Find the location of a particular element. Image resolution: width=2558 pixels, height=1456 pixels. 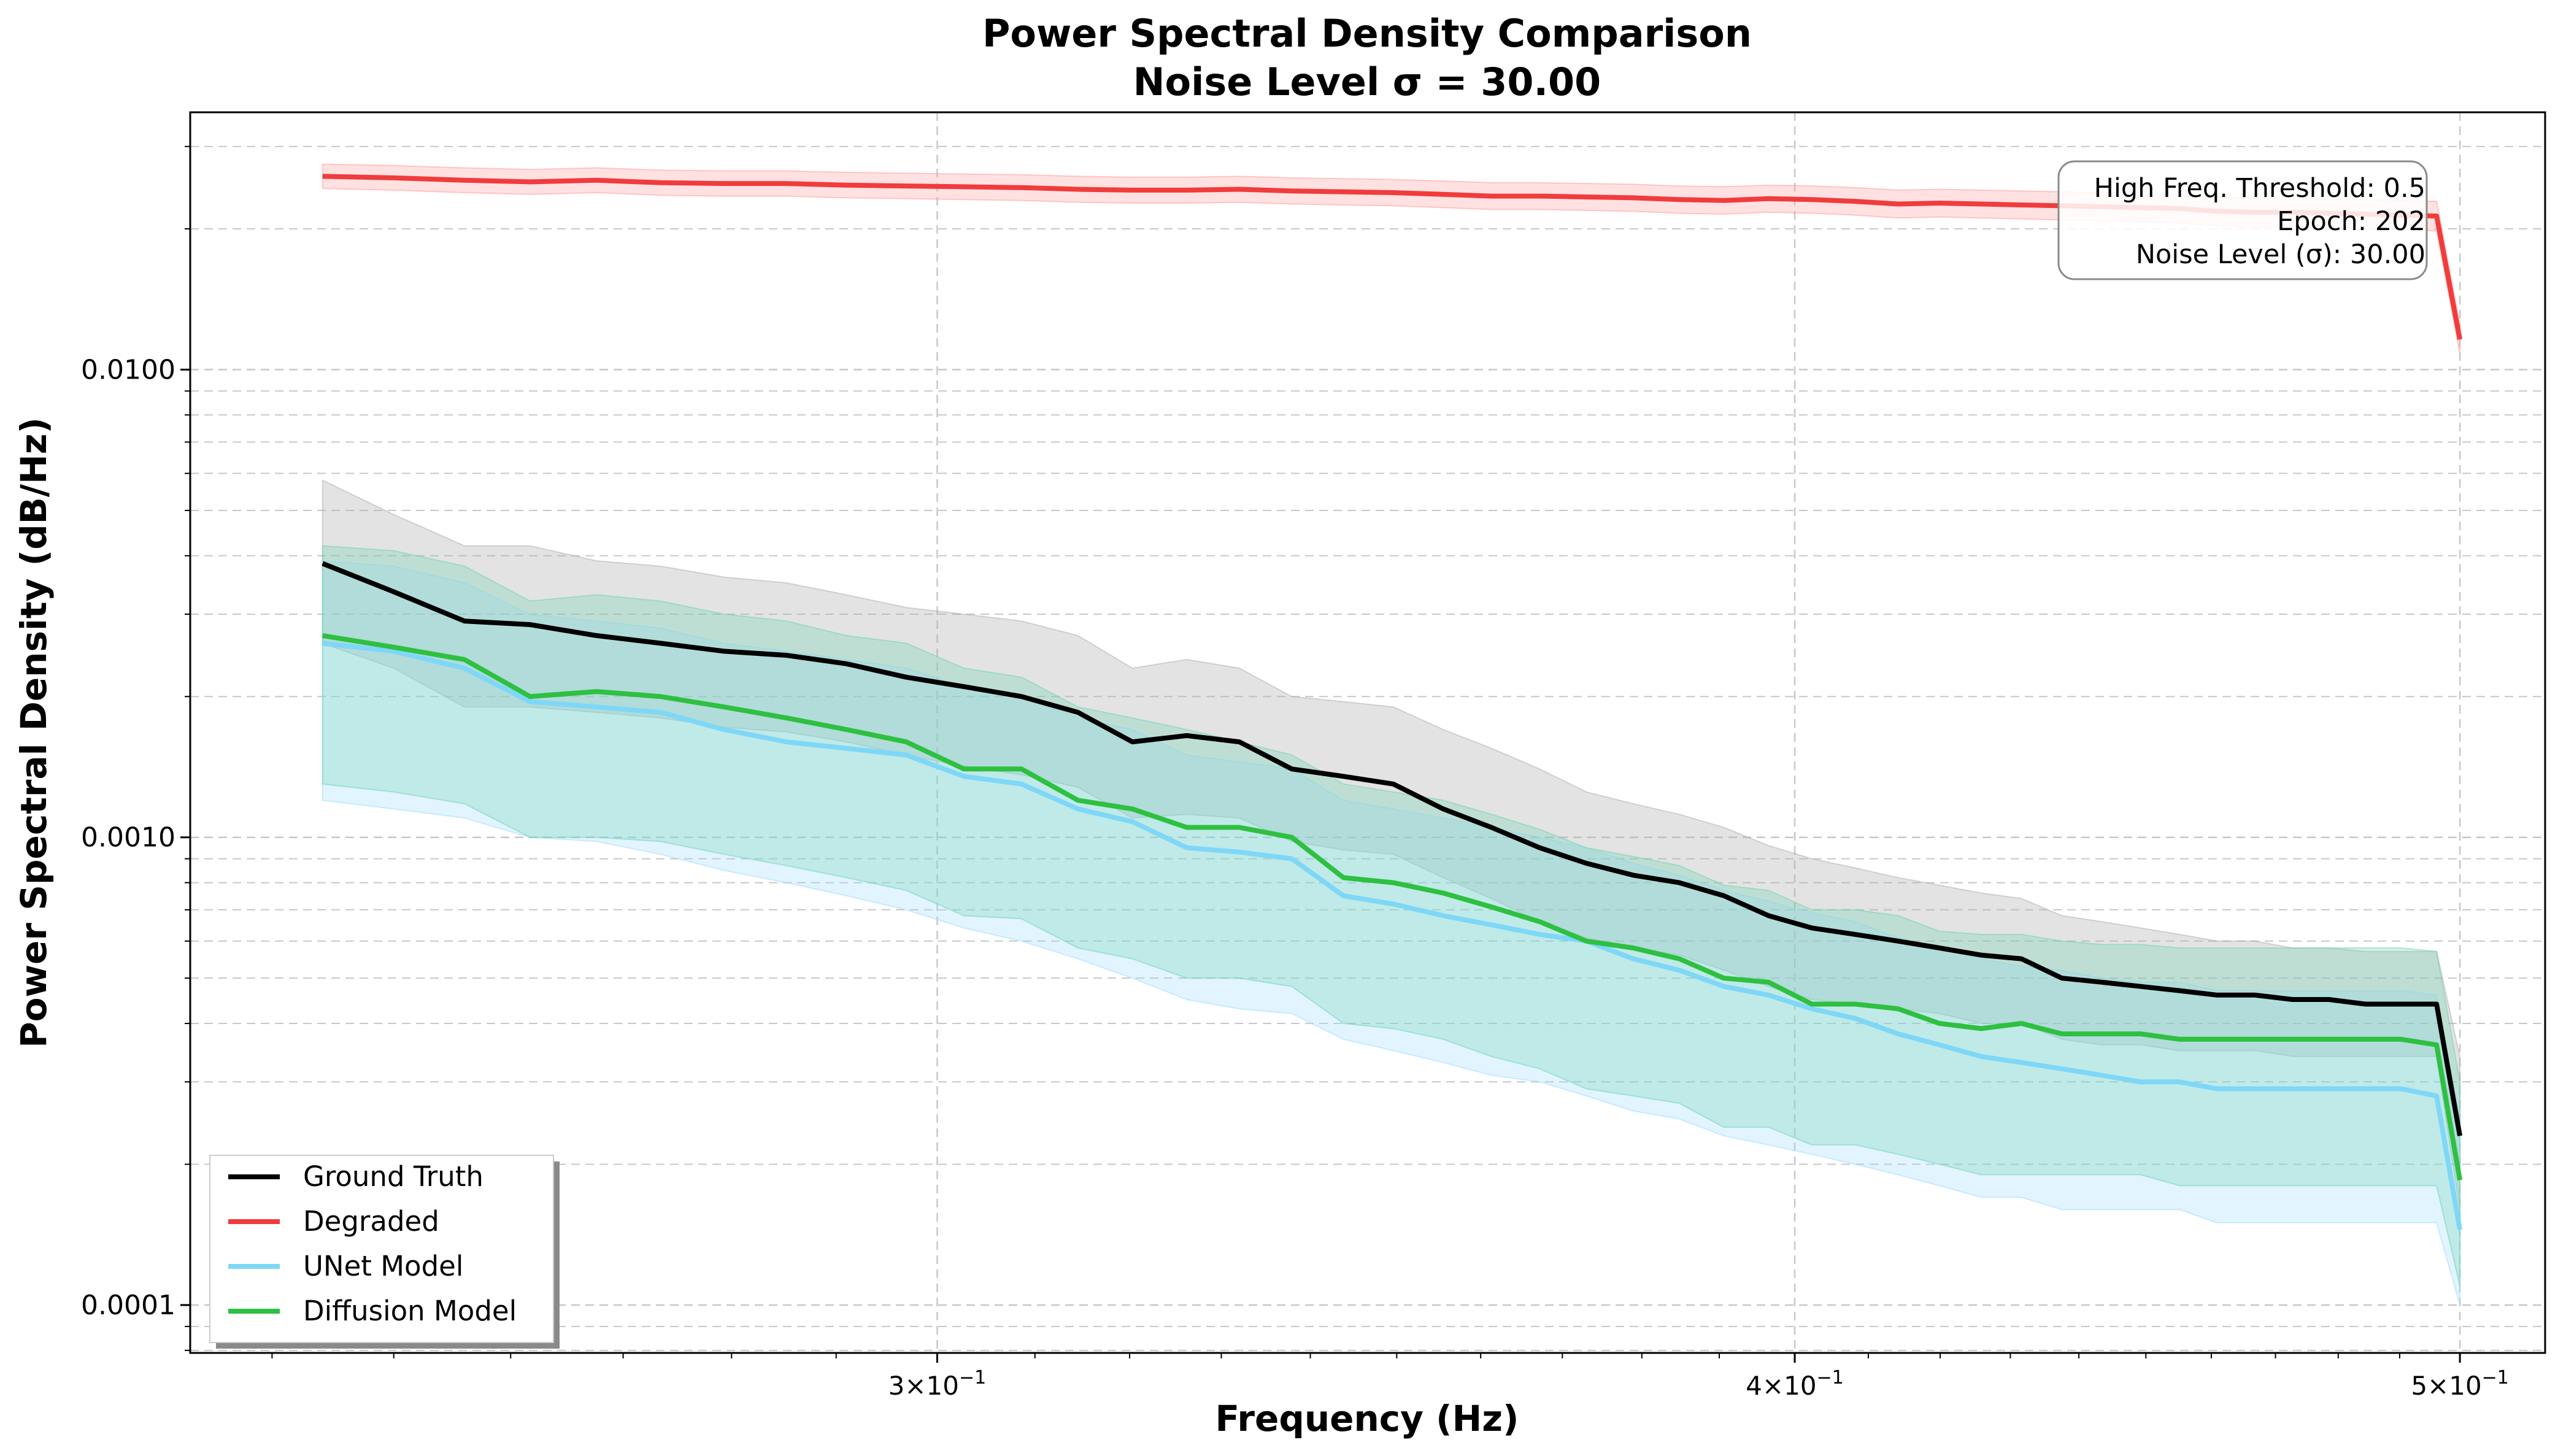

x-tick-label: 3×10⁻¹ is located at coordinates (937, 1384).